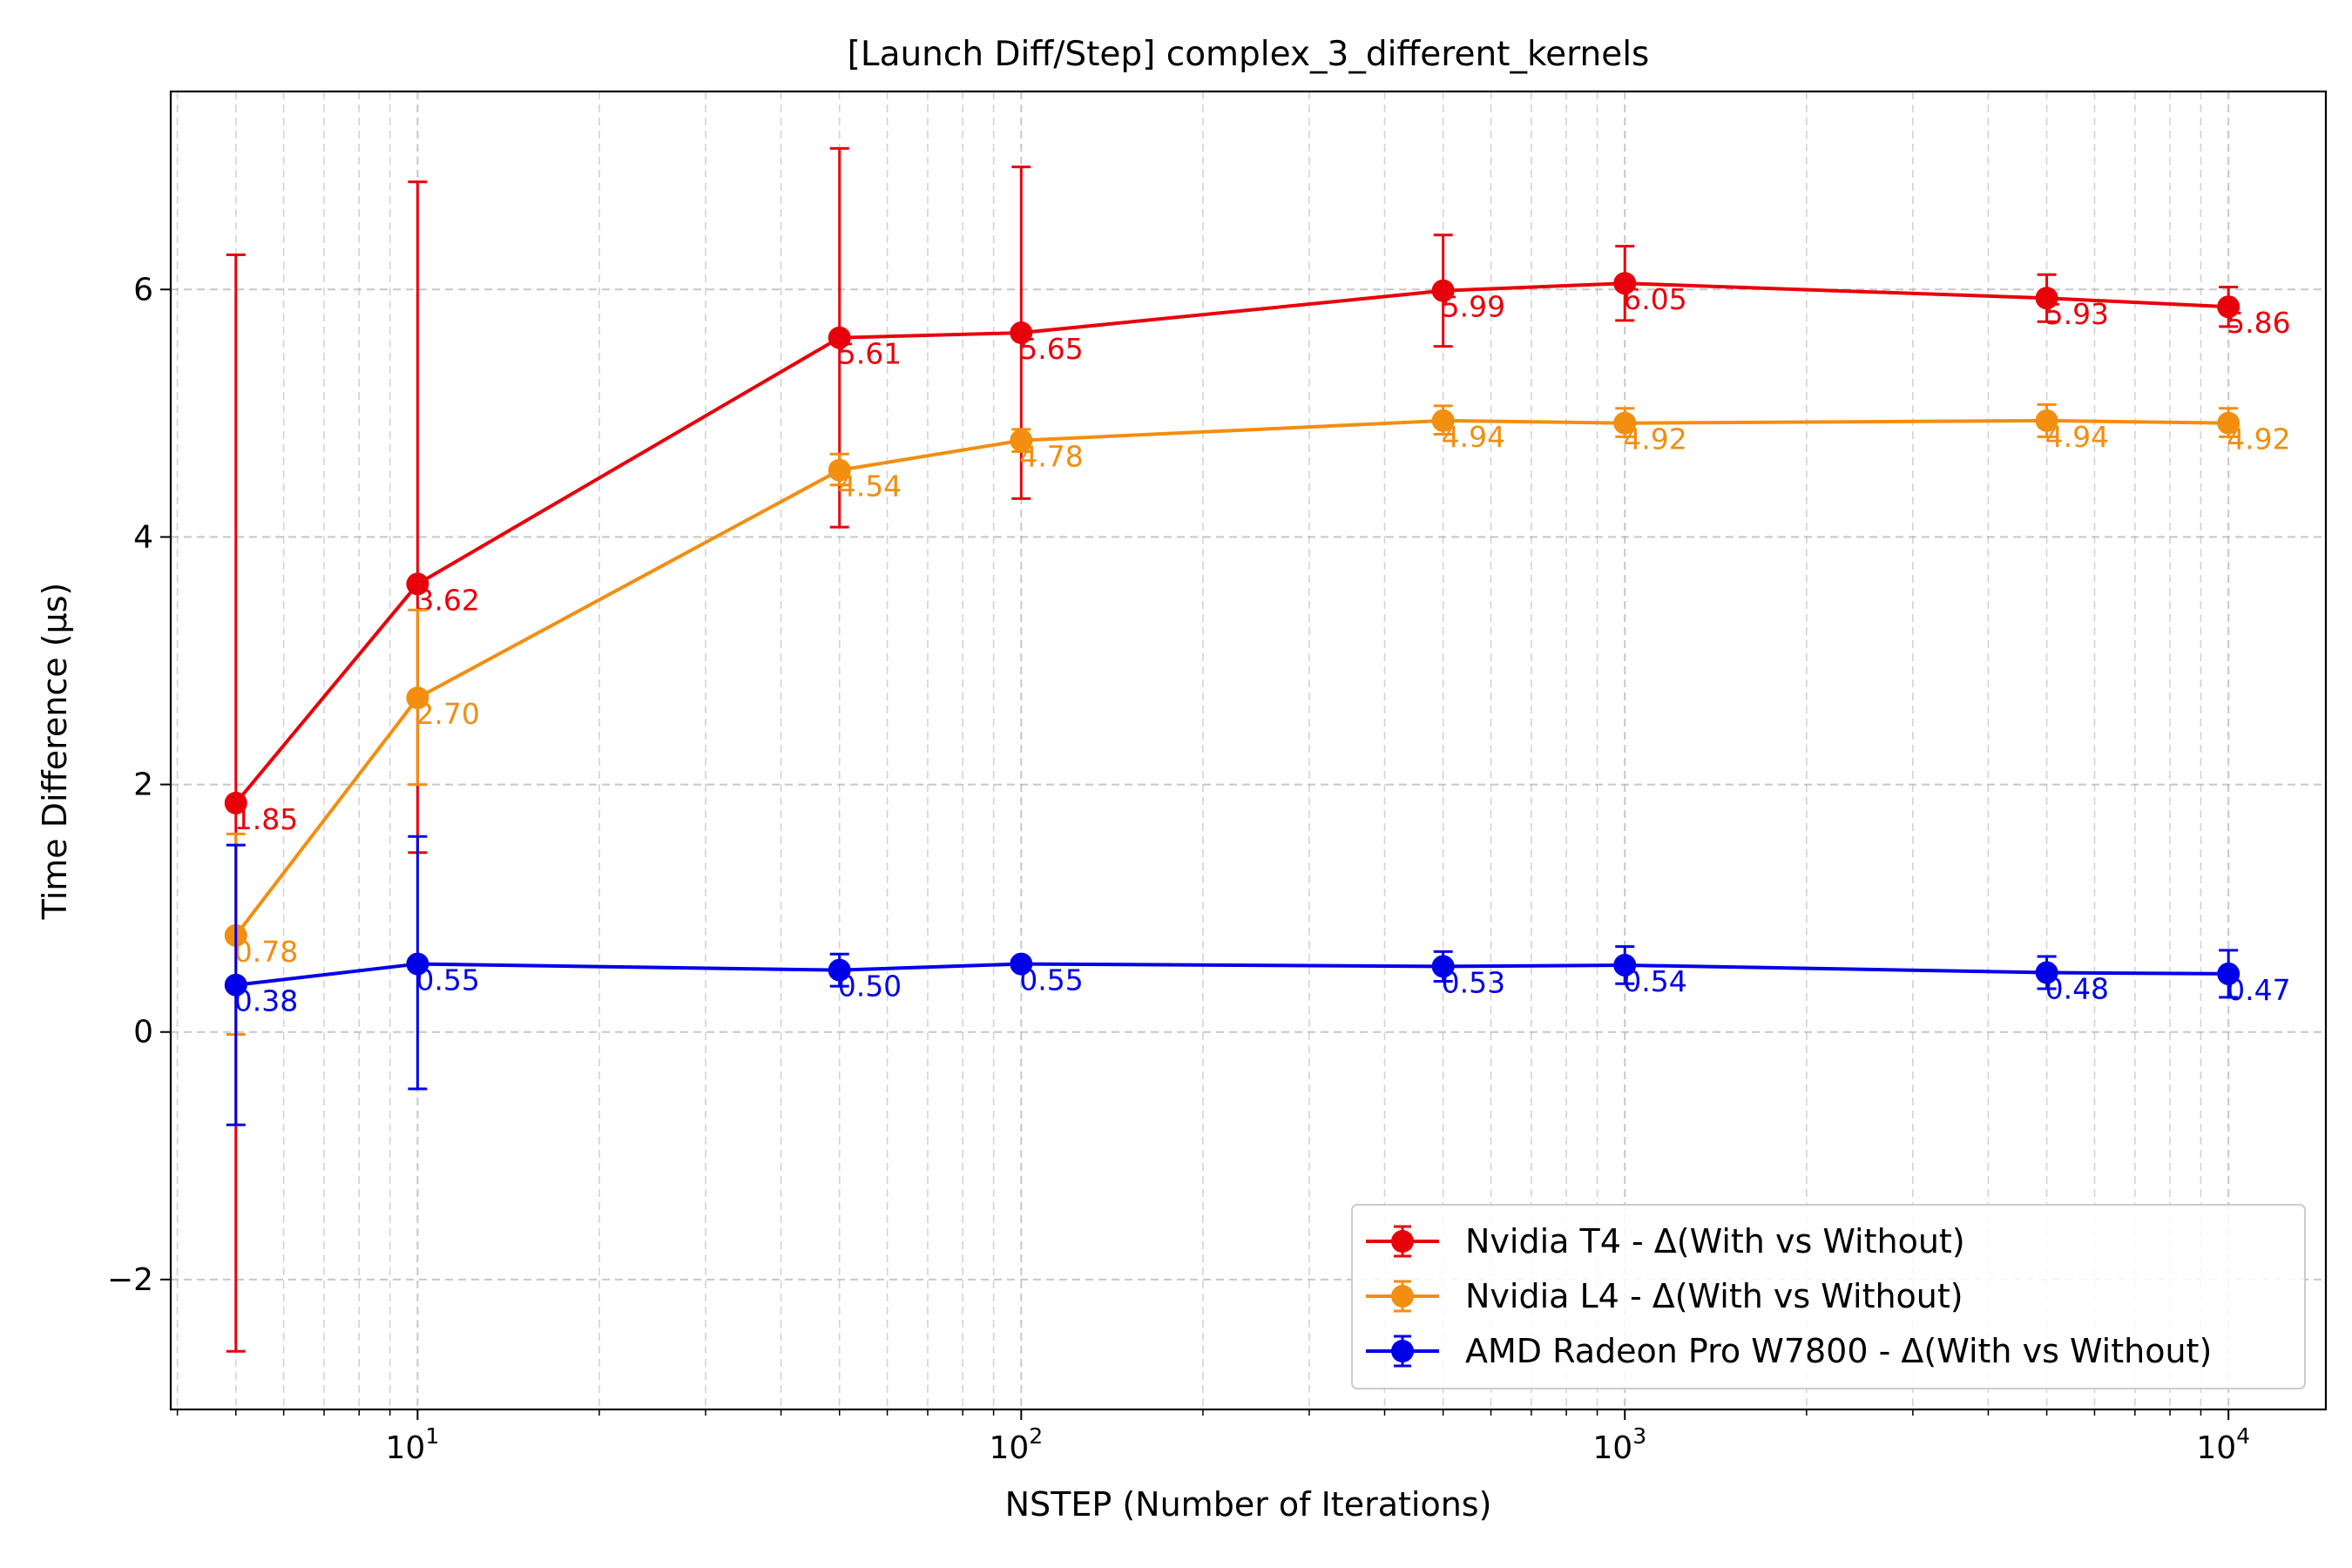 The width and height of the screenshot is (2352, 1568). Describe the element at coordinates (413, 1444) in the screenshot. I see `x-tick-label: 10¹` at that location.